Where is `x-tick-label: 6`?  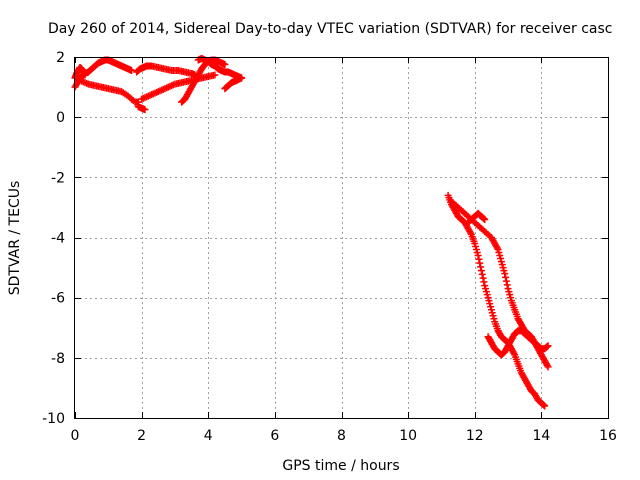 x-tick-label: 6 is located at coordinates (274, 436).